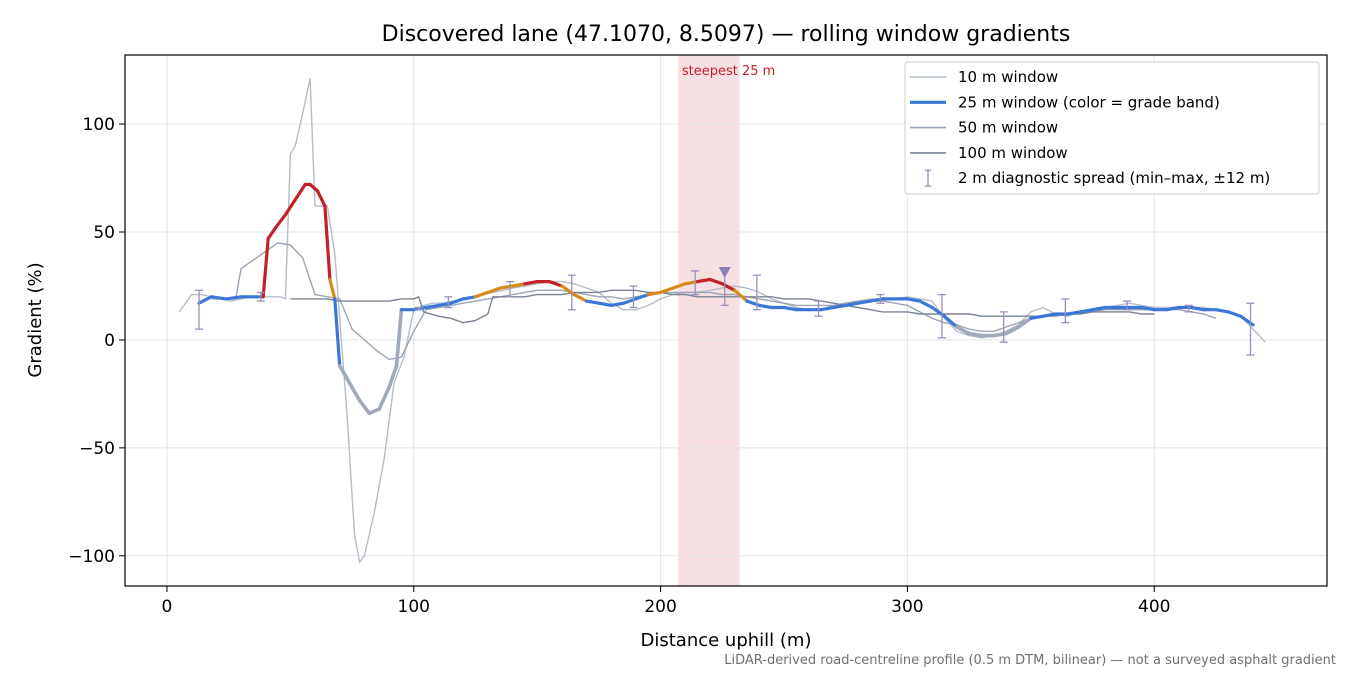 This screenshot has height=675, width=1350. I want to click on y-tick-label: 50, so click(104, 233).